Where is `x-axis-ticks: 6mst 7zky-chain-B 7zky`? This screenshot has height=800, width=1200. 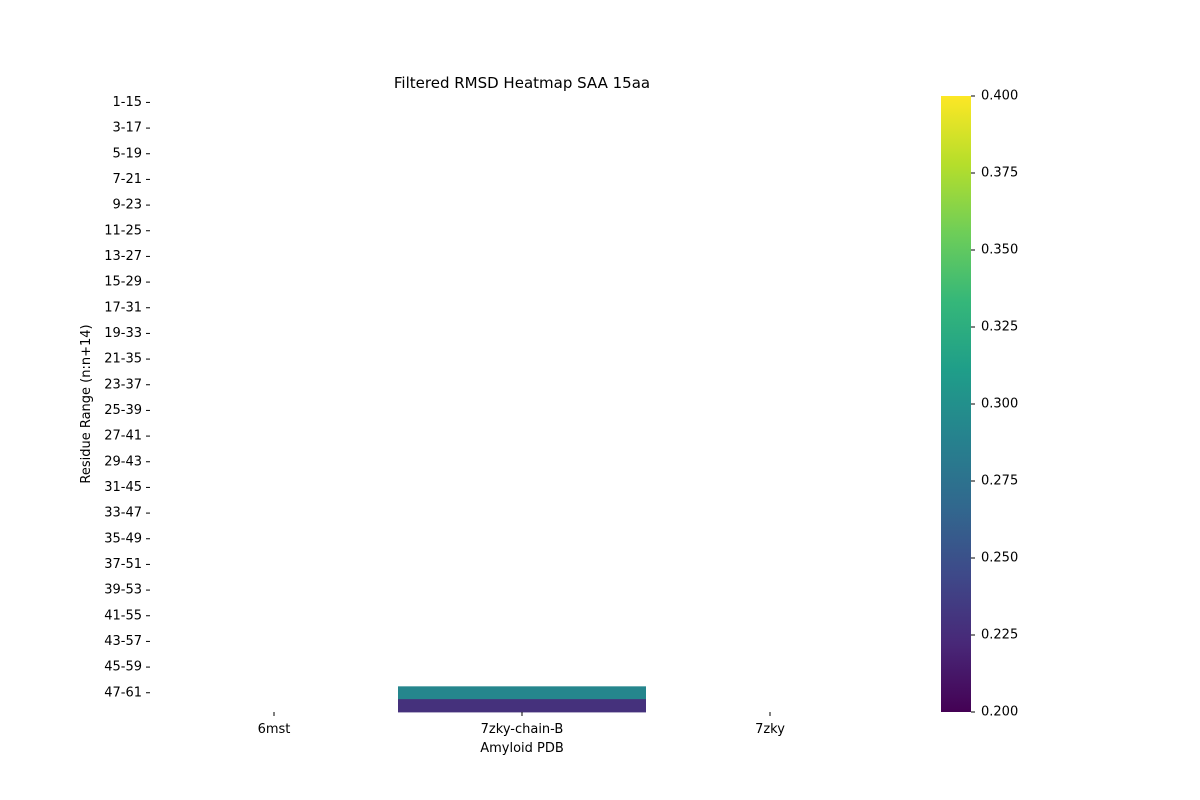 x-axis-ticks: 6mst 7zky-chain-B 7zky is located at coordinates (521, 724).